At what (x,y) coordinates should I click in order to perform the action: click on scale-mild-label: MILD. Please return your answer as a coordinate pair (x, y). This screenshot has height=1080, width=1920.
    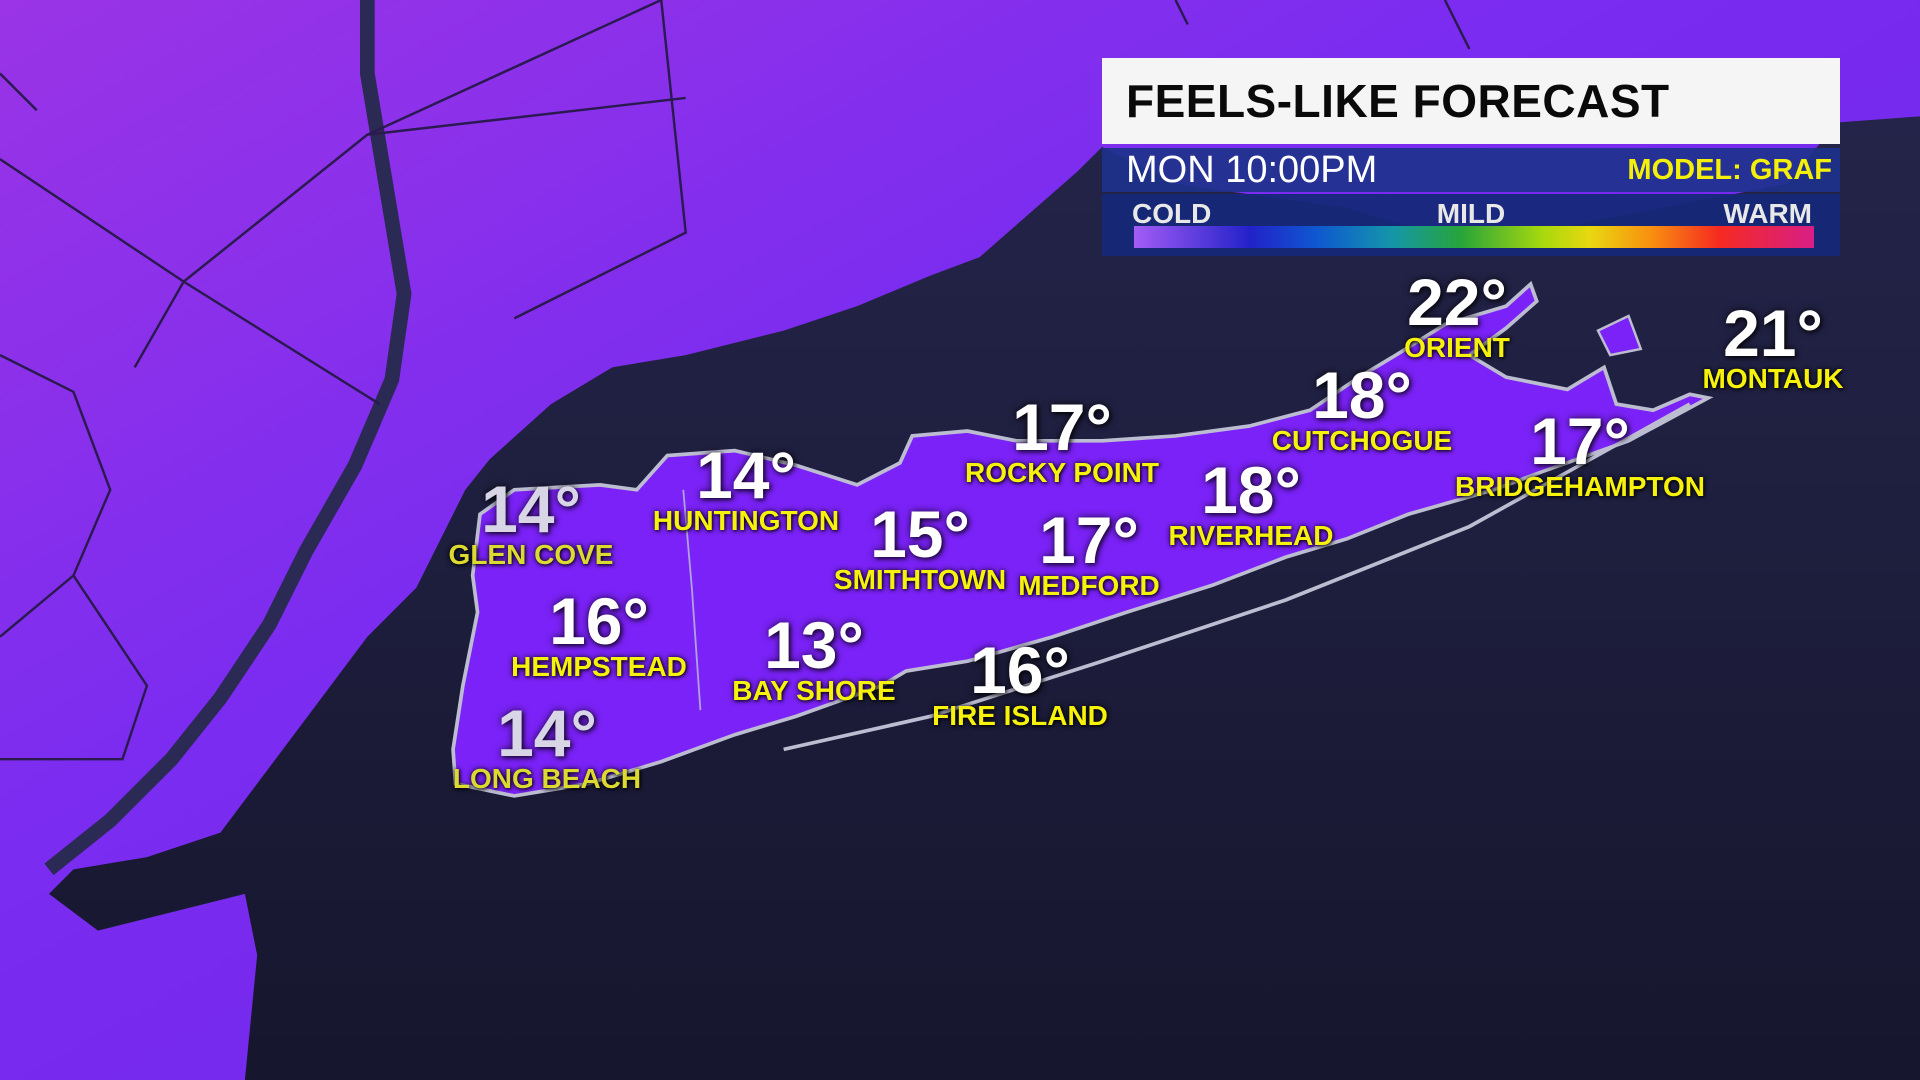
    Looking at the image, I should click on (1471, 213).